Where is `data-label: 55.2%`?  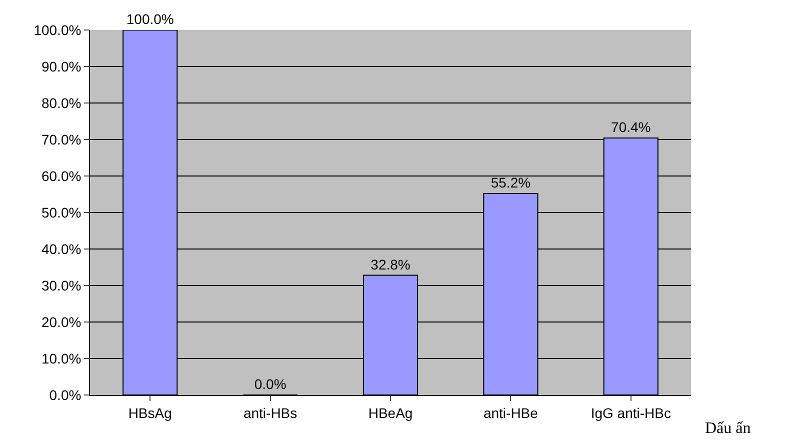 data-label: 55.2% is located at coordinates (510, 182).